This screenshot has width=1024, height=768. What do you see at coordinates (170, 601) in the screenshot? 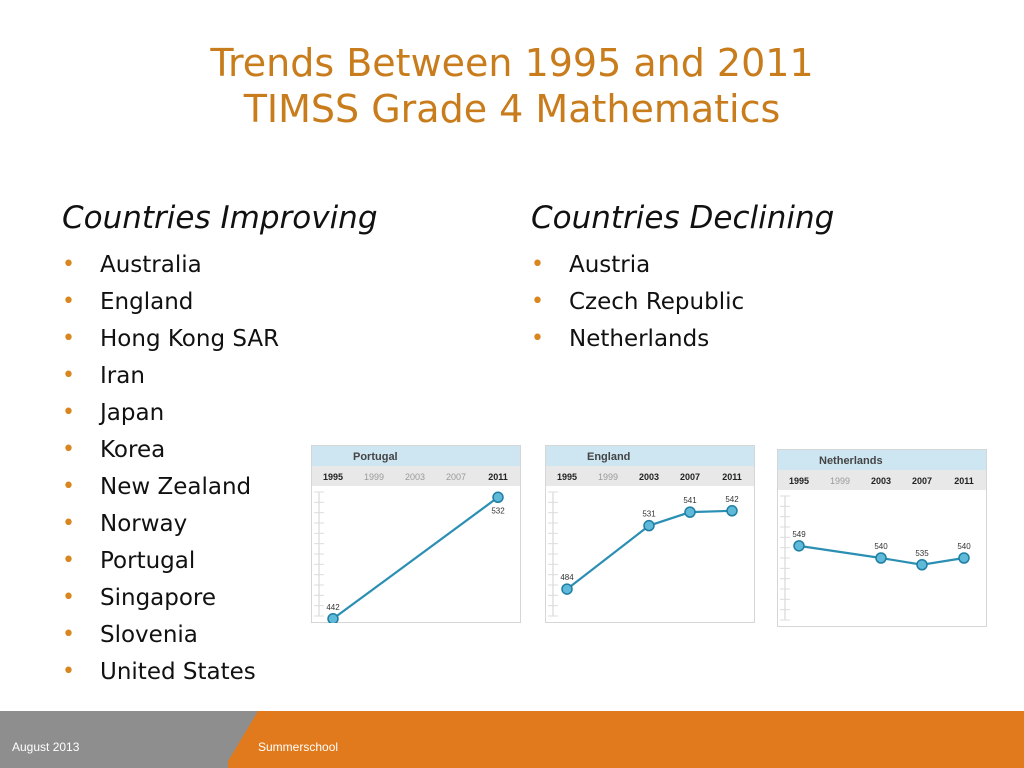
I see `improving-list-item: • Singapore` at bounding box center [170, 601].